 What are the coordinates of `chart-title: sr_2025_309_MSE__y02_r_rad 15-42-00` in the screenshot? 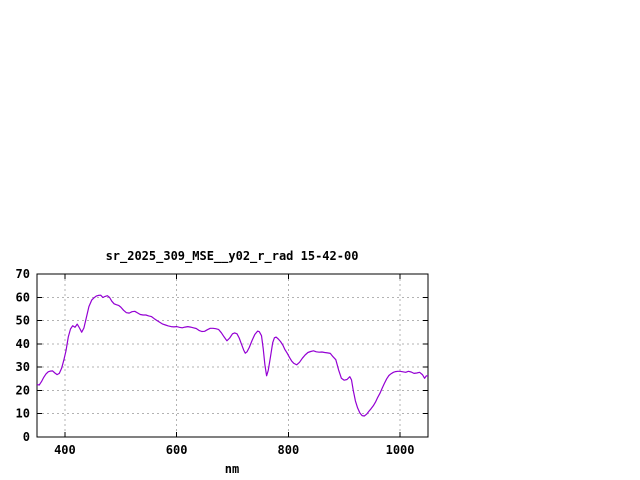 It's located at (232, 256).